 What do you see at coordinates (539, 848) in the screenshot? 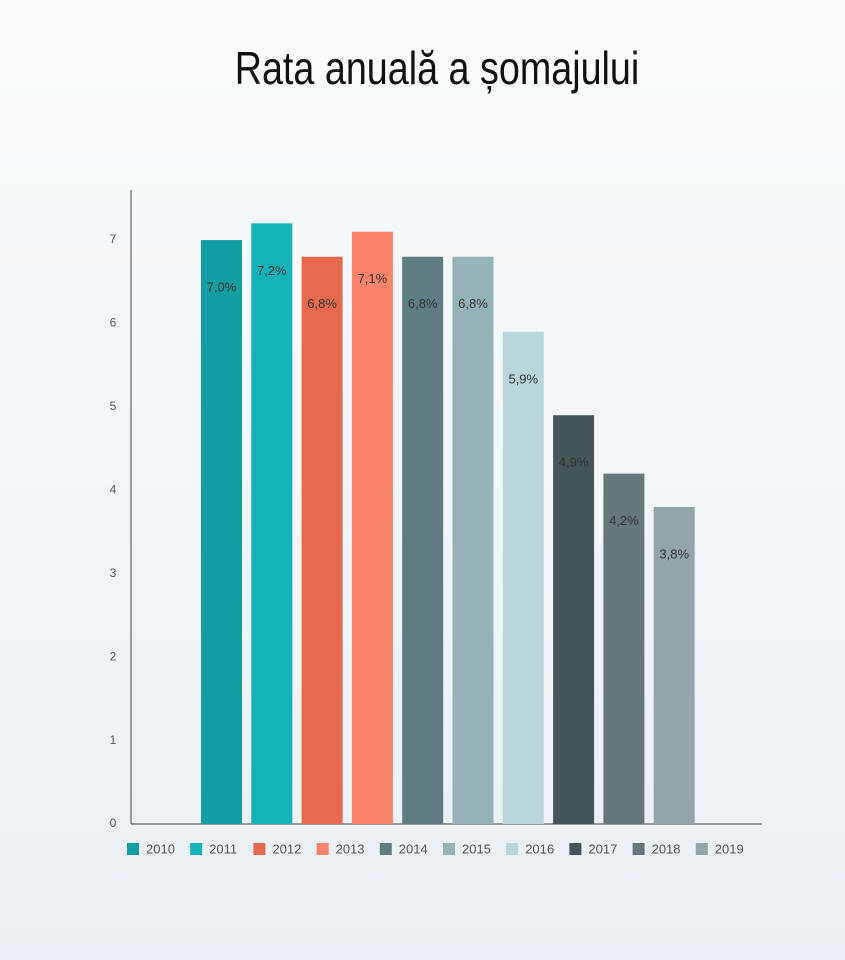
I see `legend-label: 2016` at bounding box center [539, 848].